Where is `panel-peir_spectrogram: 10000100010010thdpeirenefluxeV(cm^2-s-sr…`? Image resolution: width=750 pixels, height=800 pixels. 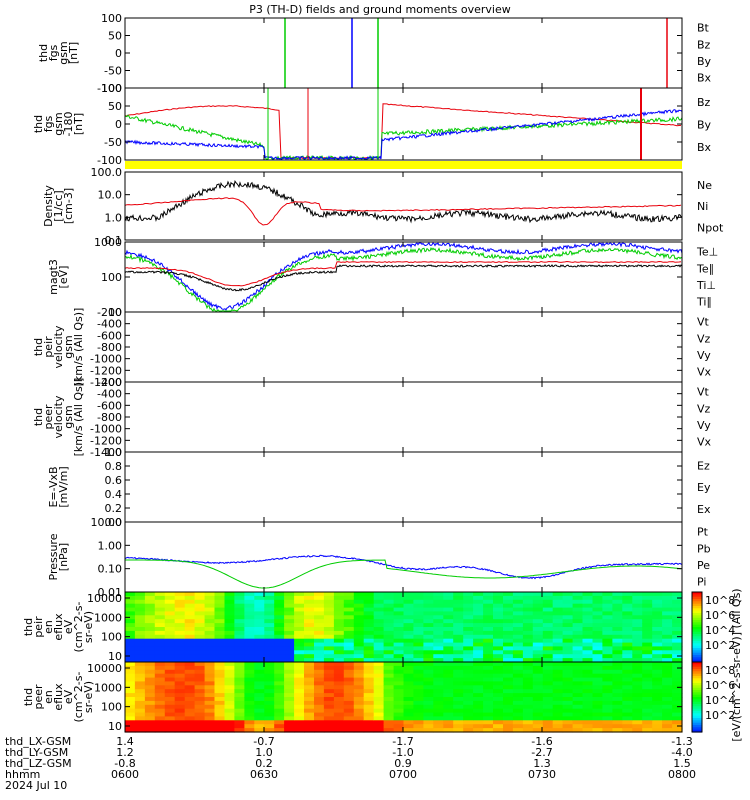
panel-peir_spectrogram: 10000100010010thdpeirenefluxeV(cm^2-s-sr… is located at coordinates (352, 627).